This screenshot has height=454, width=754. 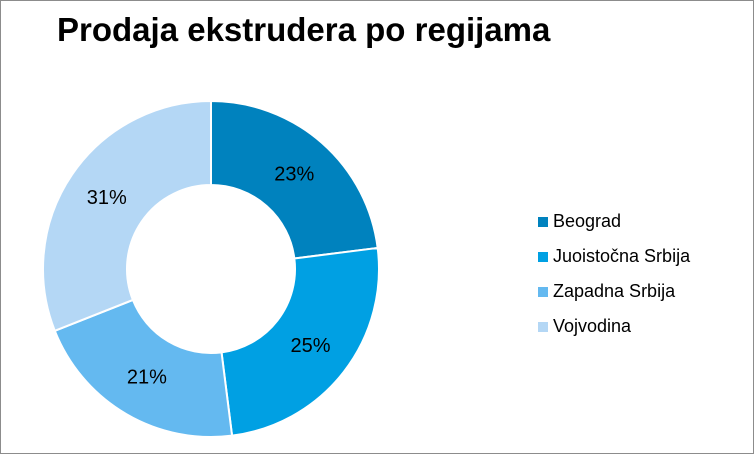 I want to click on legend-item-beograd: Beograd, so click(x=614, y=221).